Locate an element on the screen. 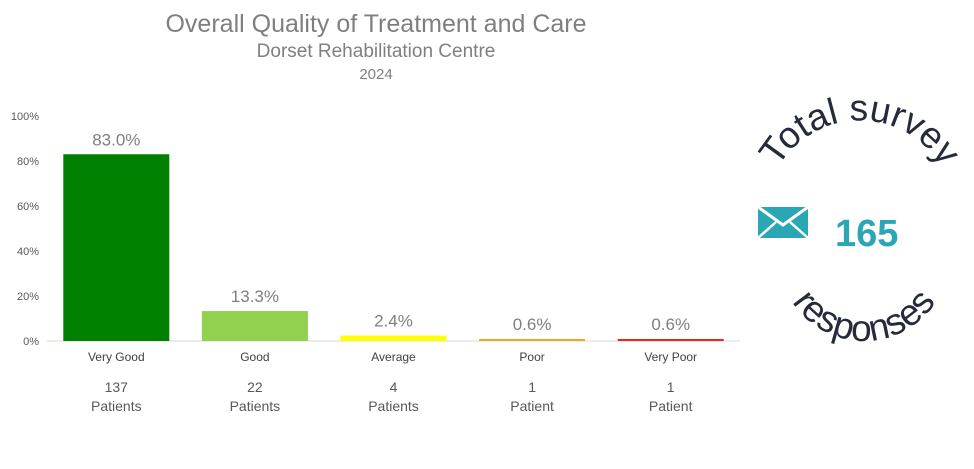  survey-arc-bottom-text: responses is located at coordinates (863, 315).